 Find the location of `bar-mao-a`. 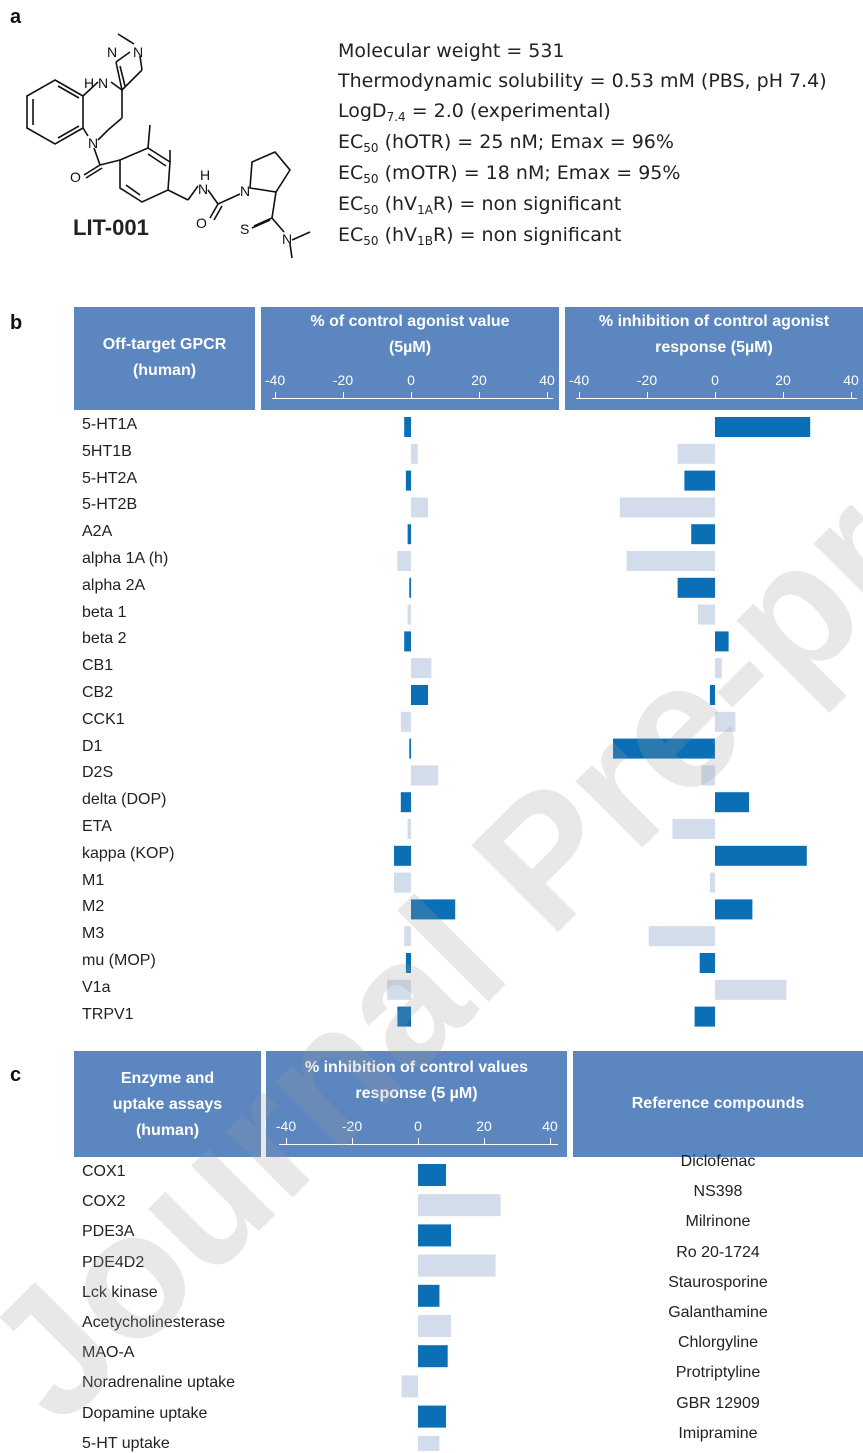

bar-mao-a is located at coordinates (433, 1356).